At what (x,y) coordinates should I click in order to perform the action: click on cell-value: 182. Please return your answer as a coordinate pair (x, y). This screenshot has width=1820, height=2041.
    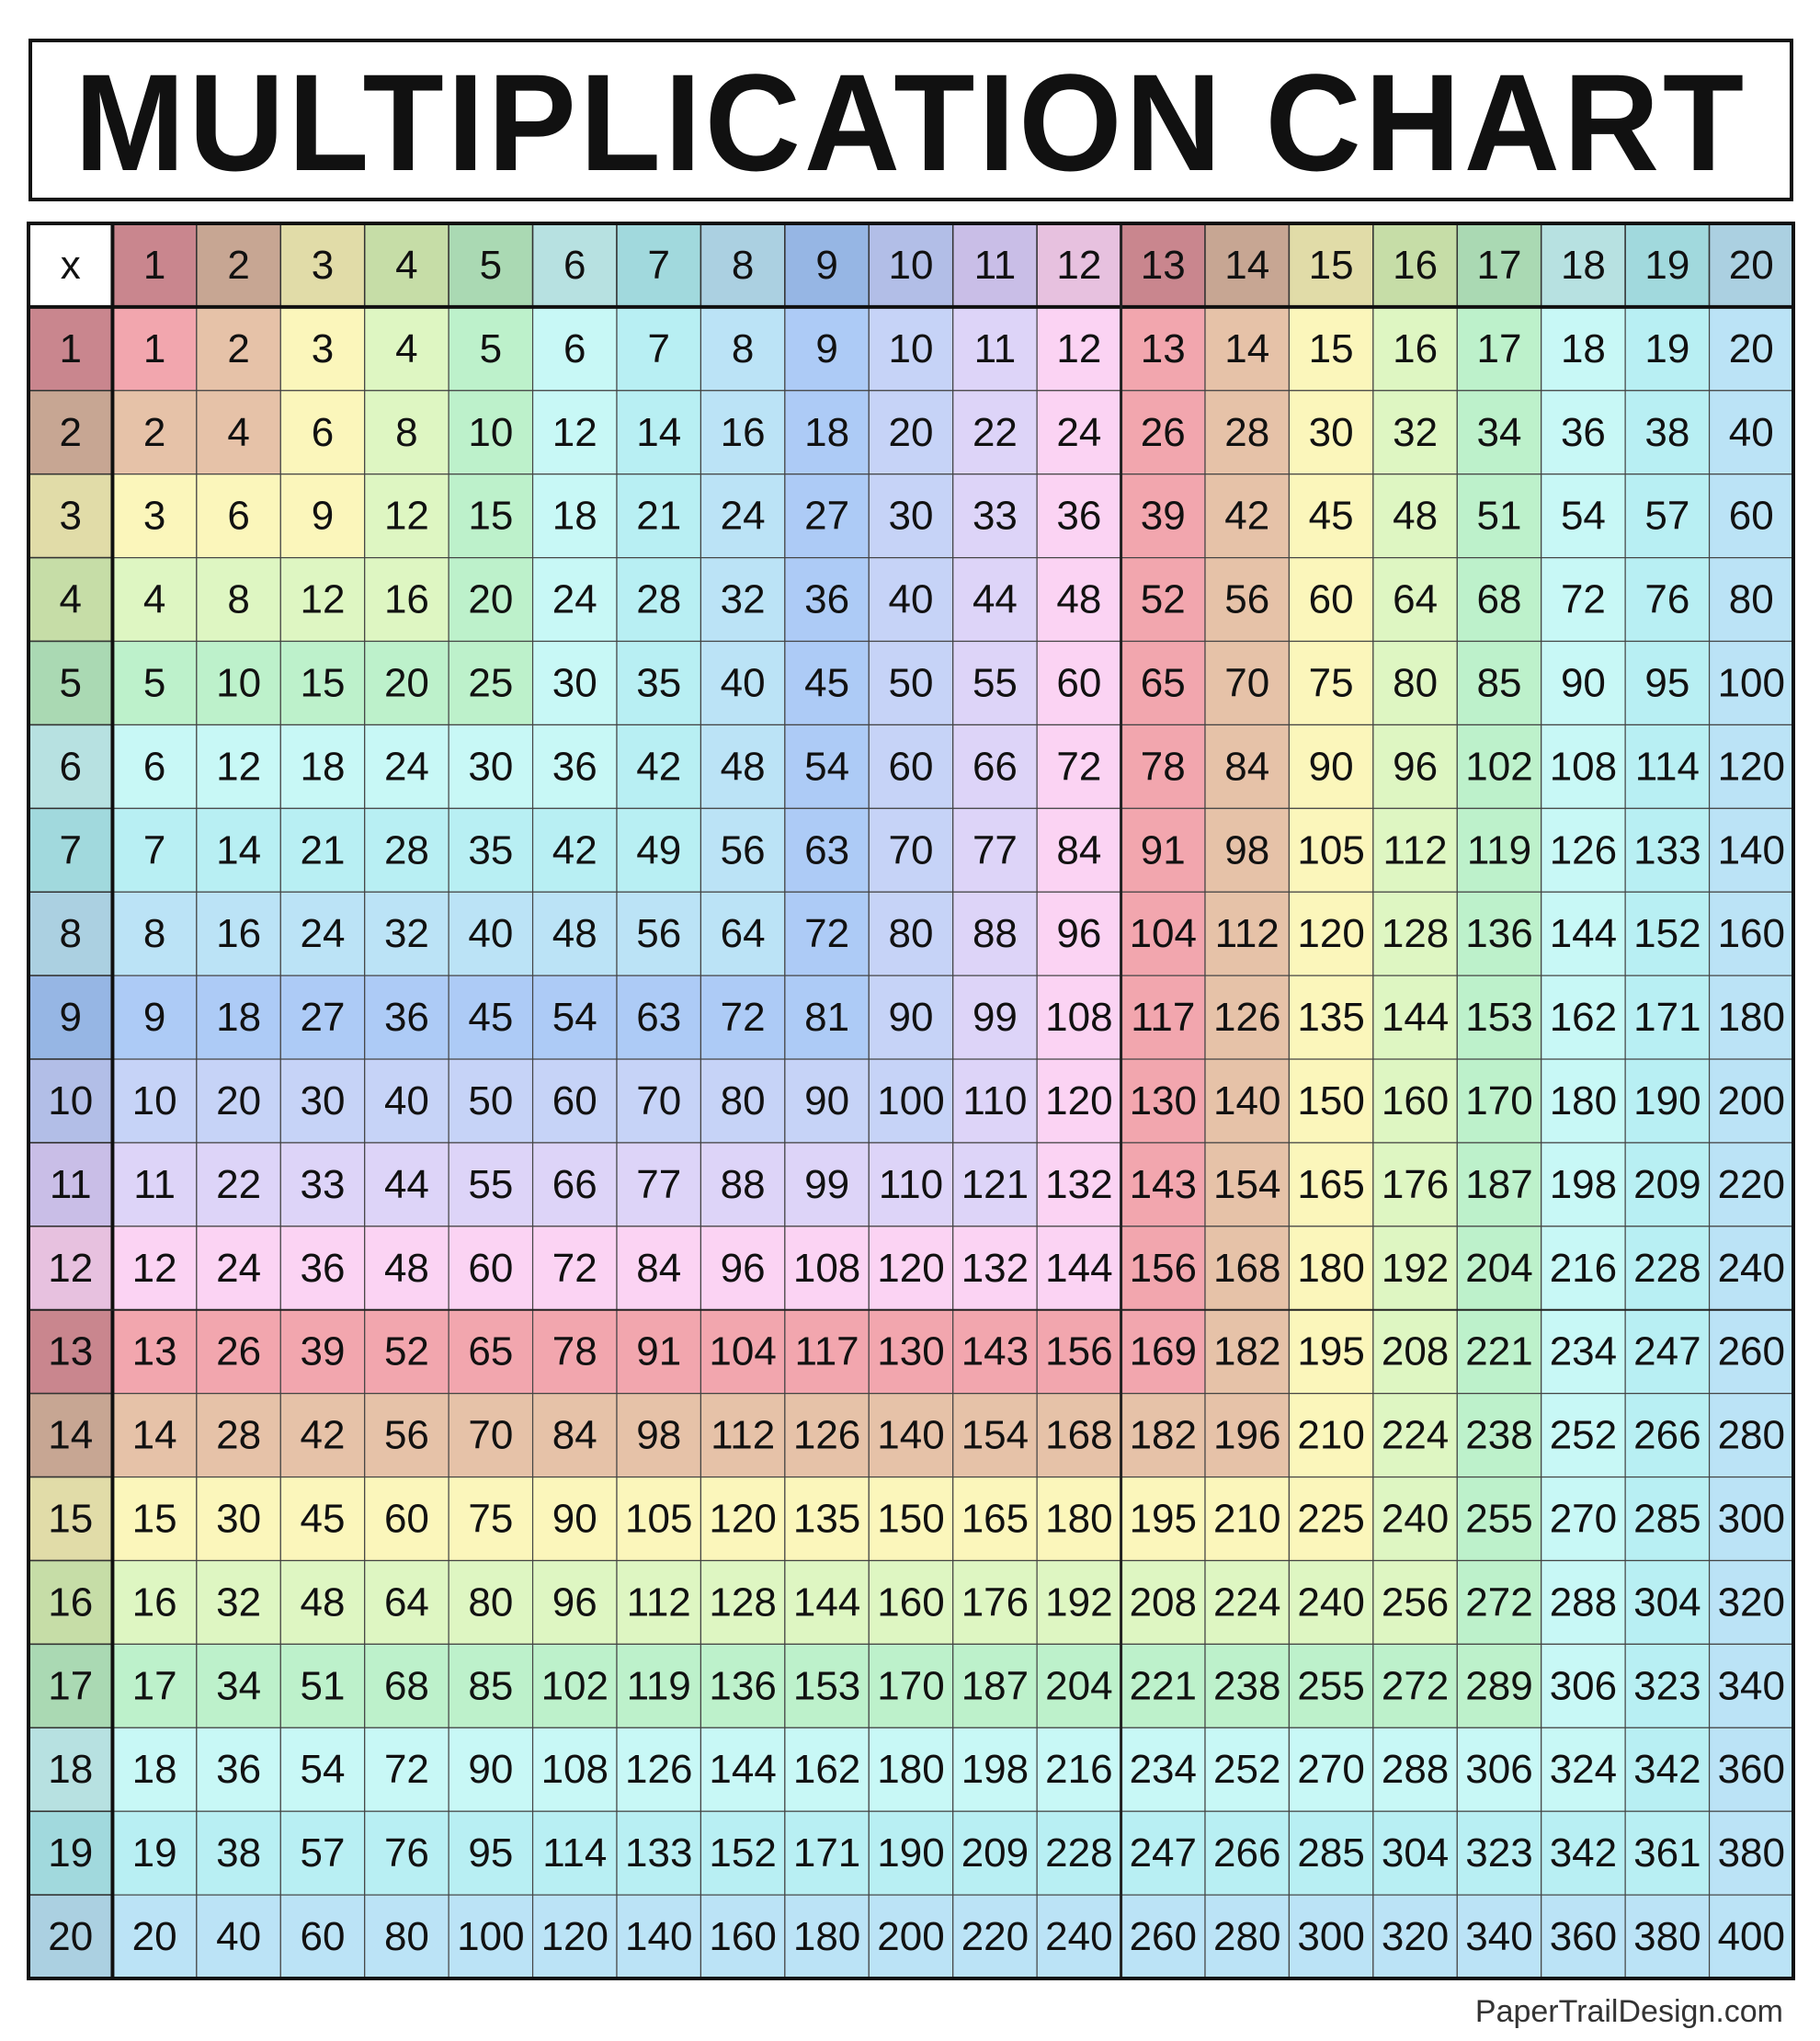
    Looking at the image, I should click on (1246, 1352).